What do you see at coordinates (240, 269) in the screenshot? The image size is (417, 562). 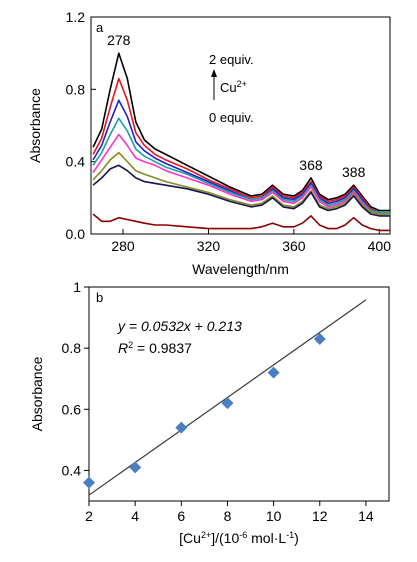 I see `panel-a-x-axis-label: Wavelength/nm` at bounding box center [240, 269].